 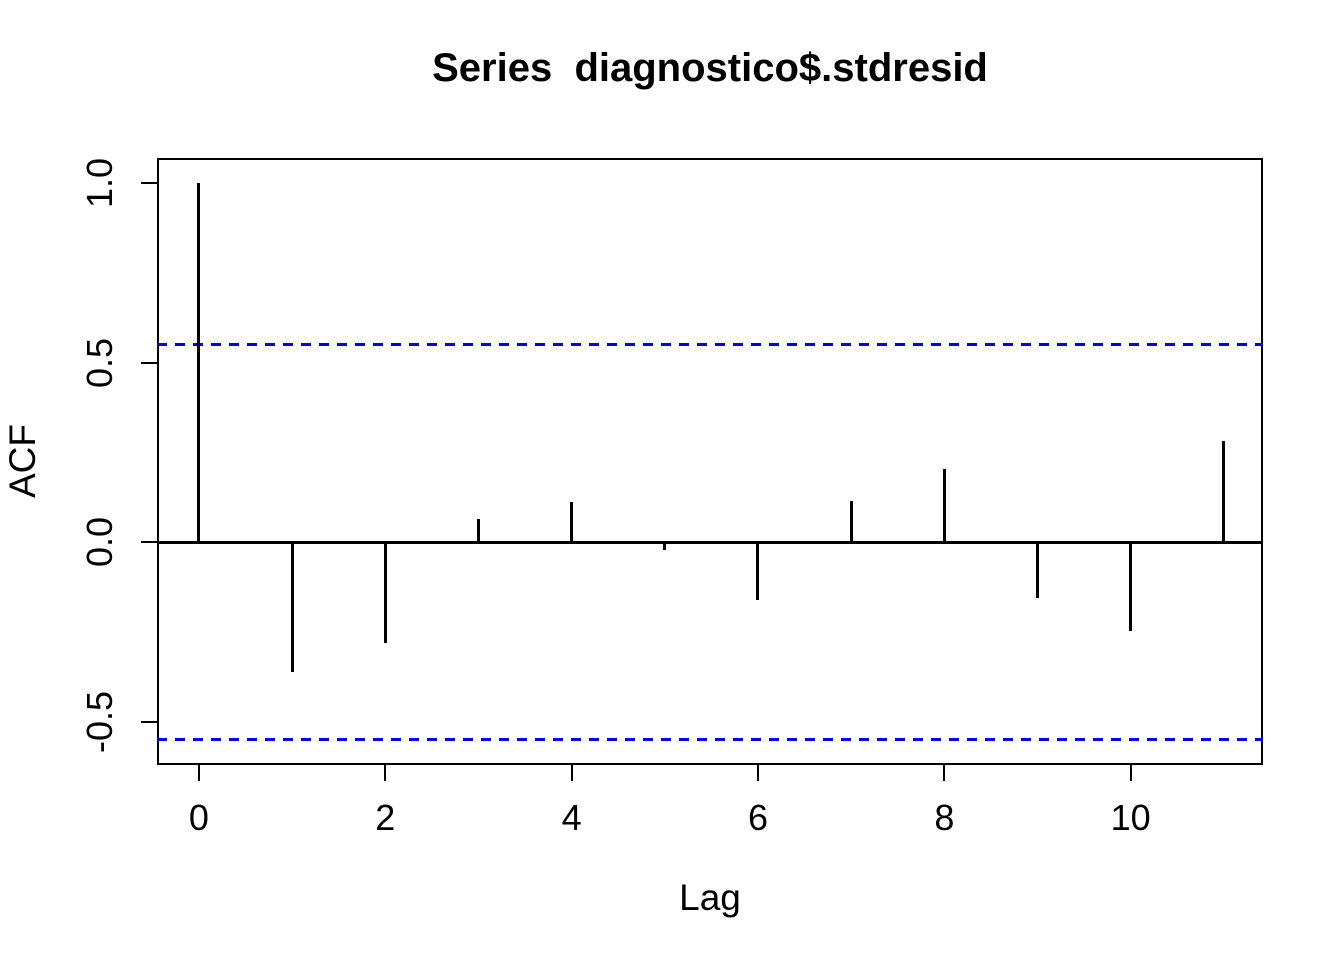 What do you see at coordinates (99, 542) in the screenshot?
I see `y-tick-label-0: 0.0` at bounding box center [99, 542].